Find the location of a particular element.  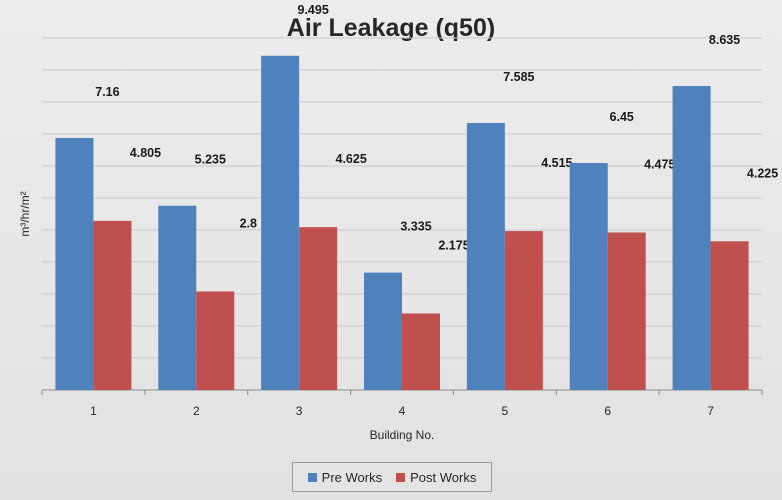

x-tick-label-5: 5 is located at coordinates (505, 411).